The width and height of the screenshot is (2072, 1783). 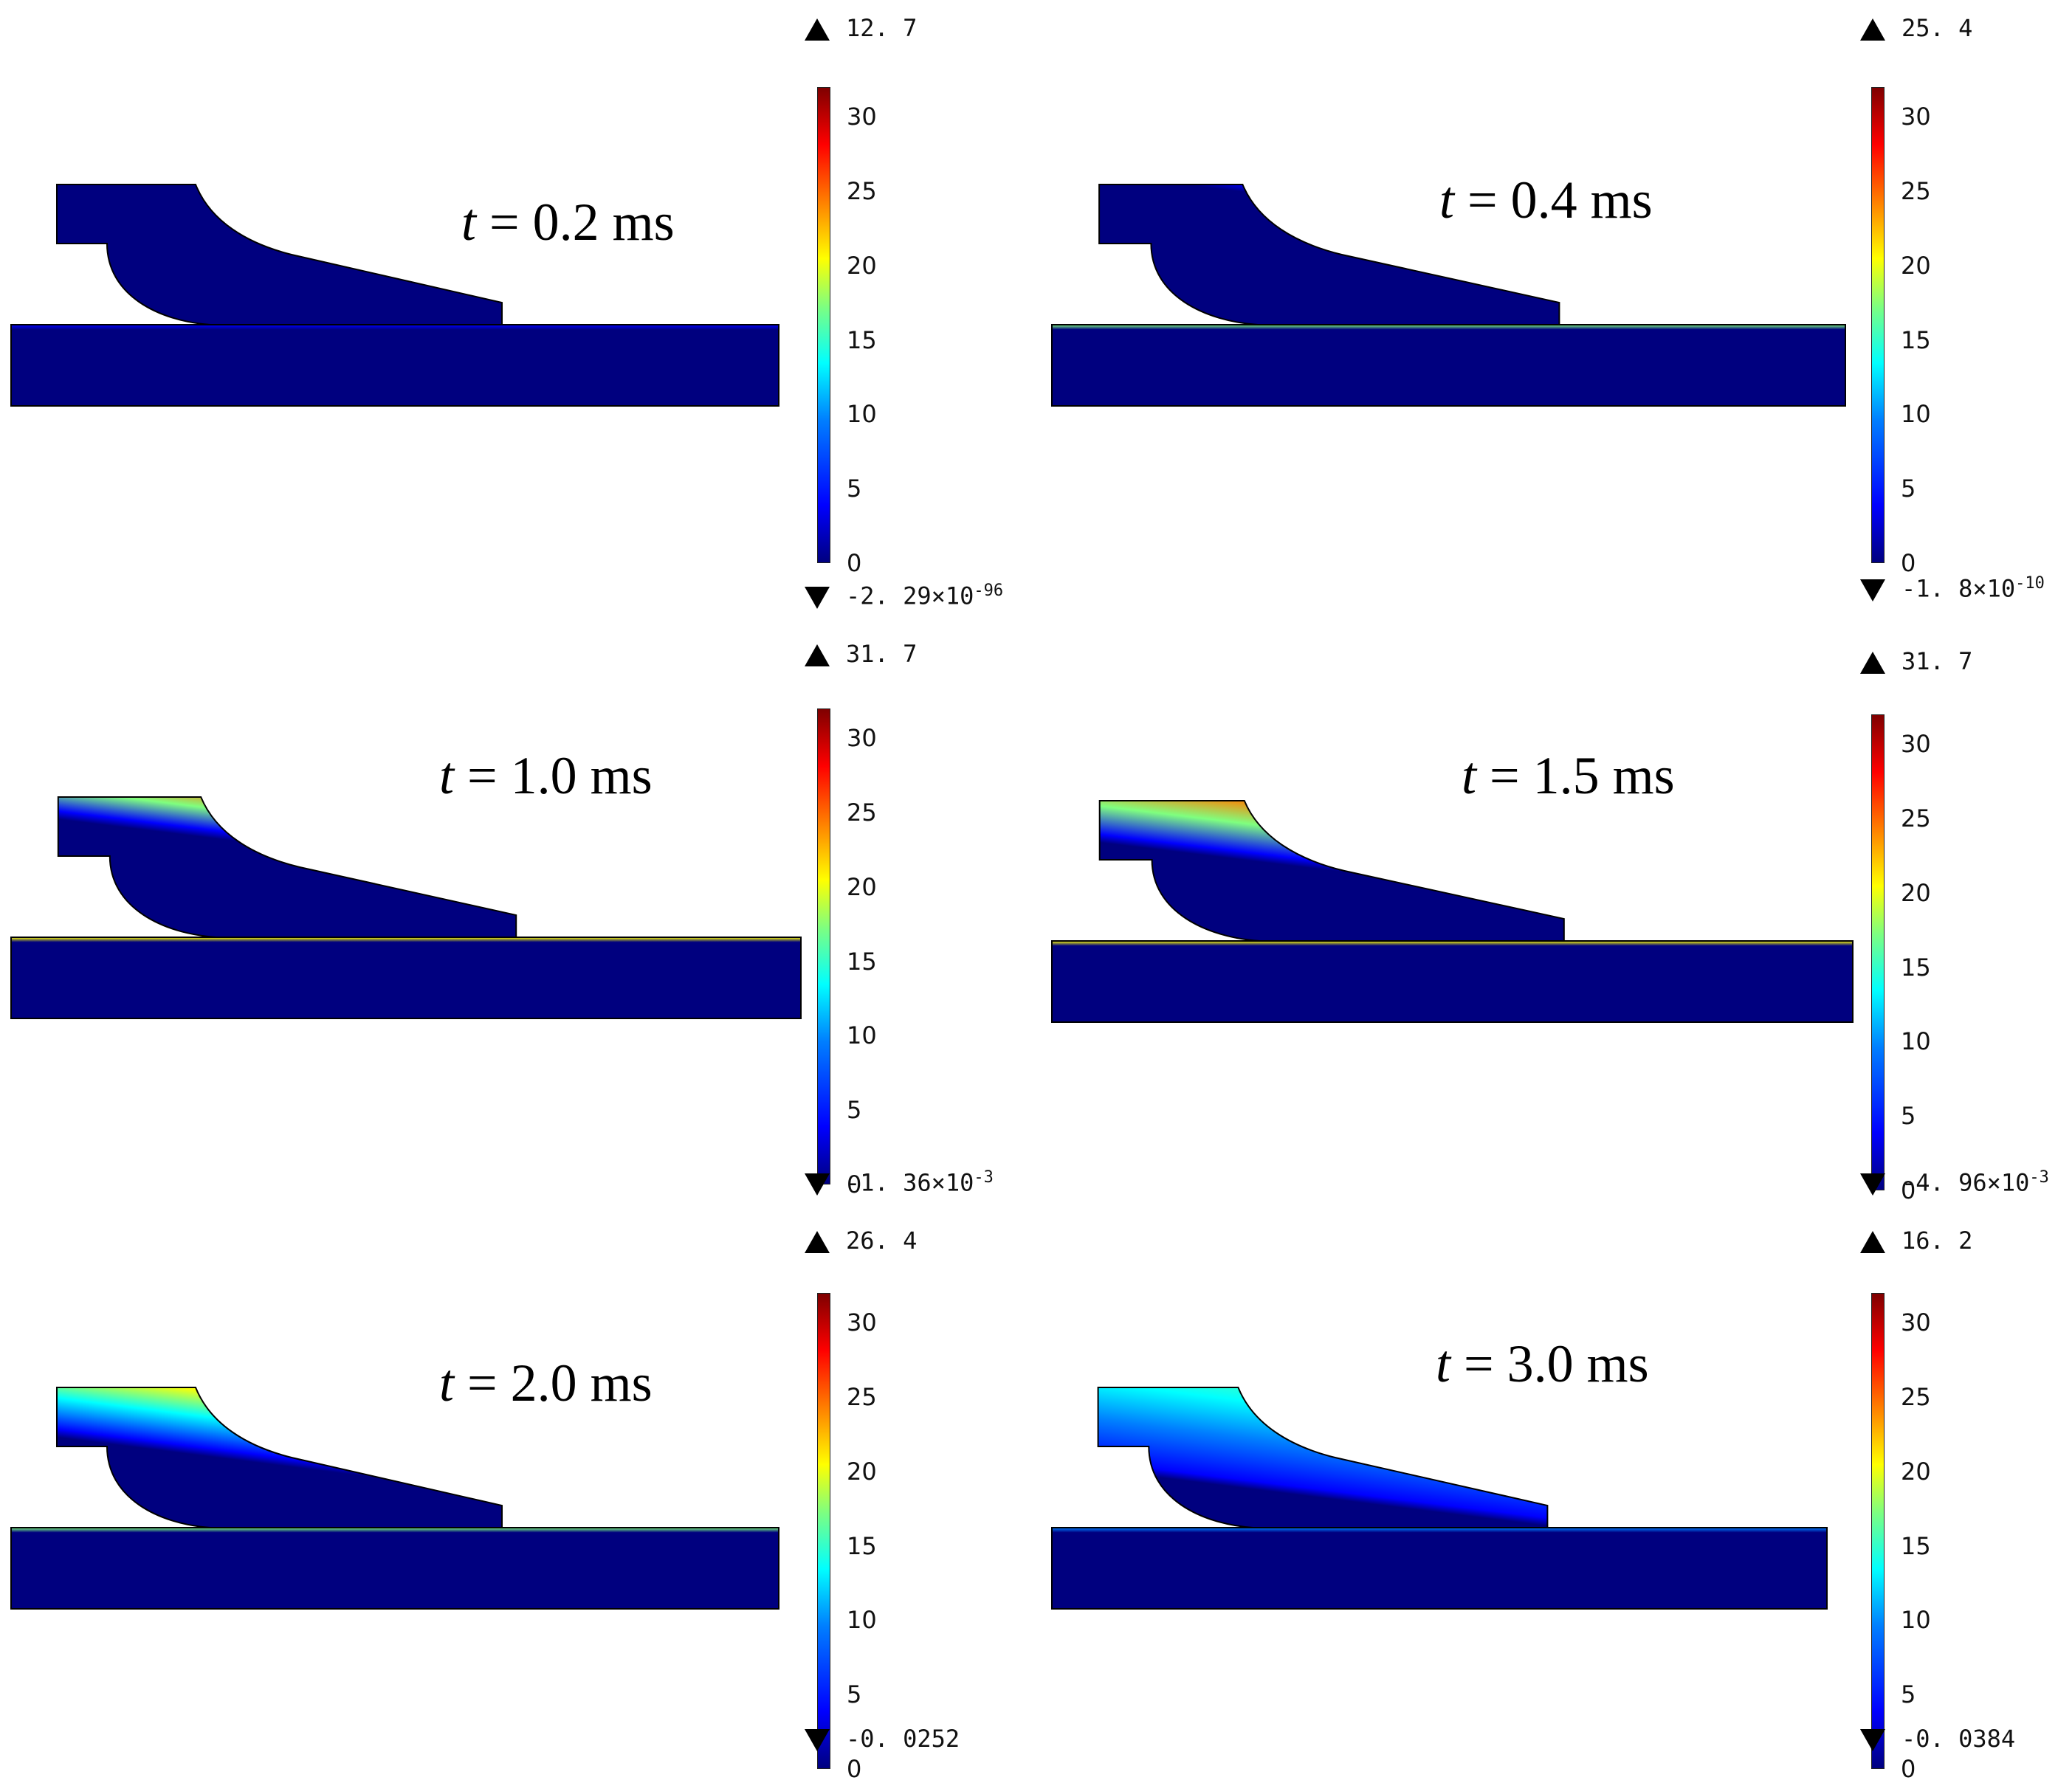 I want to click on upper-part-p1, so click(x=279, y=254).